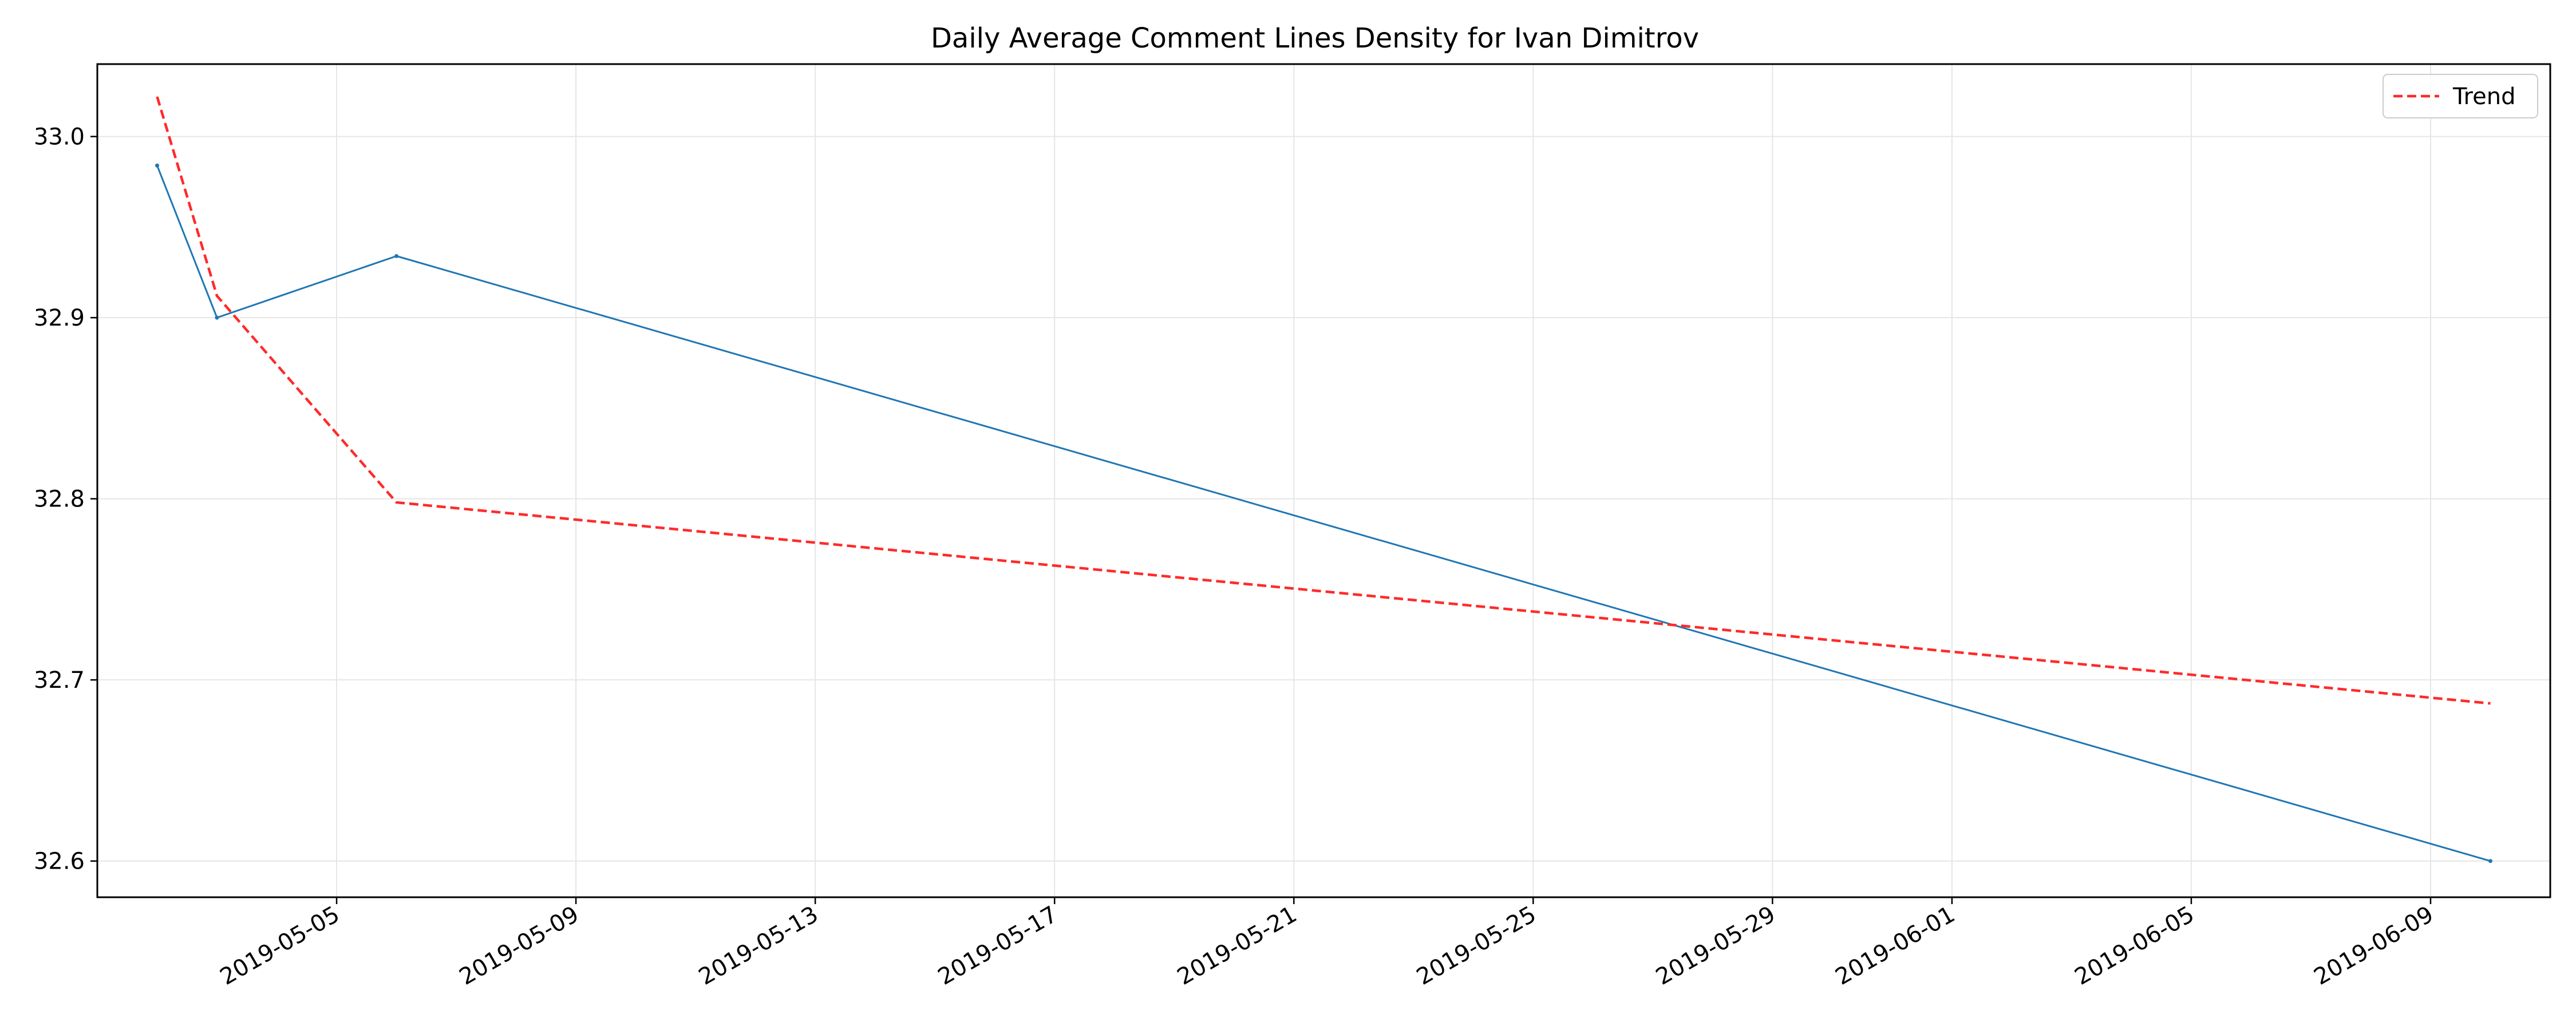  I want to click on y-tick-label: 32.7, so click(59, 680).